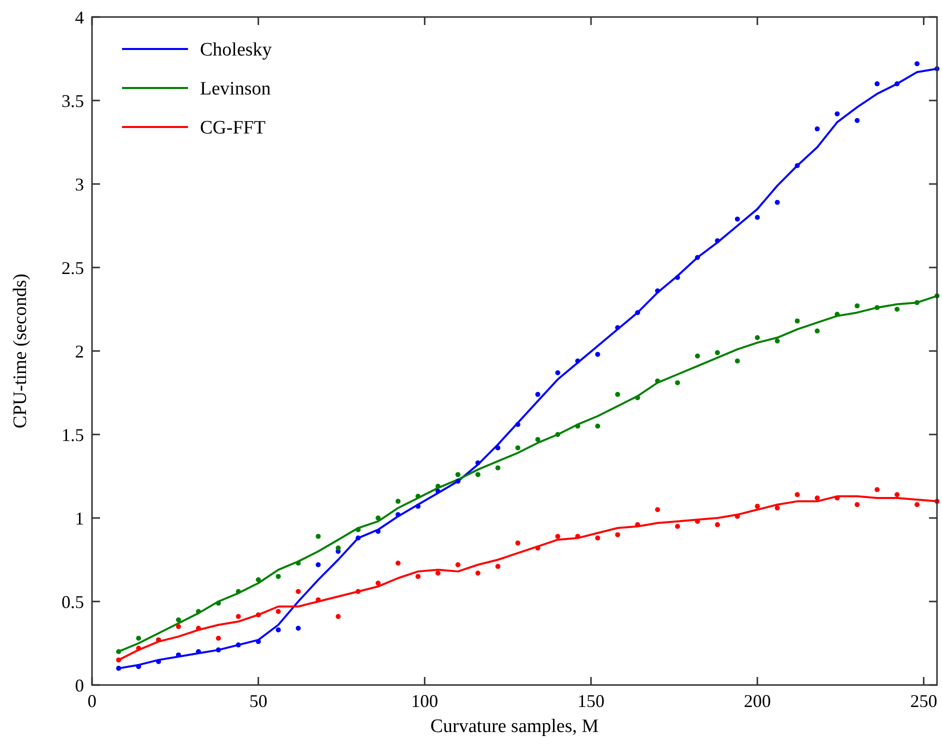 The image size is (942, 744). Describe the element at coordinates (233, 128) in the screenshot. I see `legend-label: CG-FFT` at that location.